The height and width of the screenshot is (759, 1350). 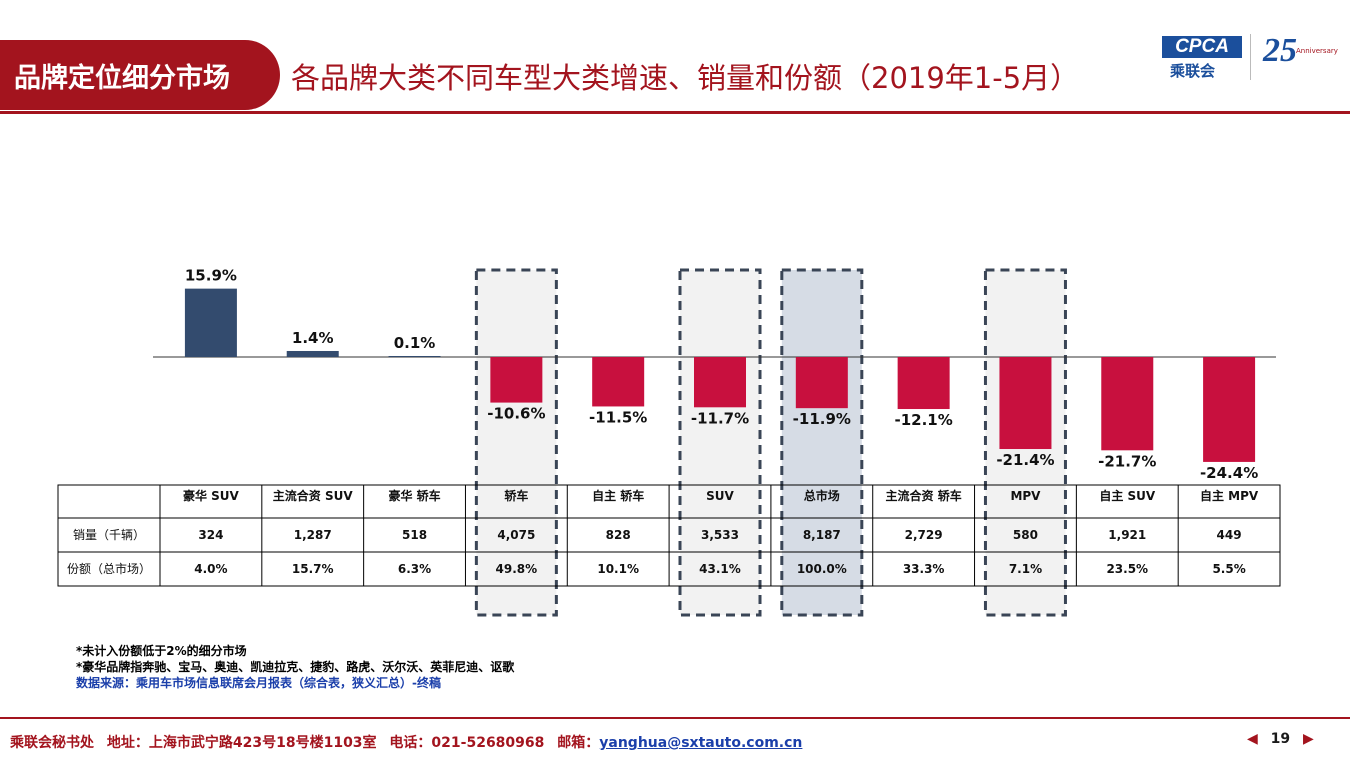 What do you see at coordinates (1127, 569) in the screenshot?
I see `share-cell-9: 23.5%` at bounding box center [1127, 569].